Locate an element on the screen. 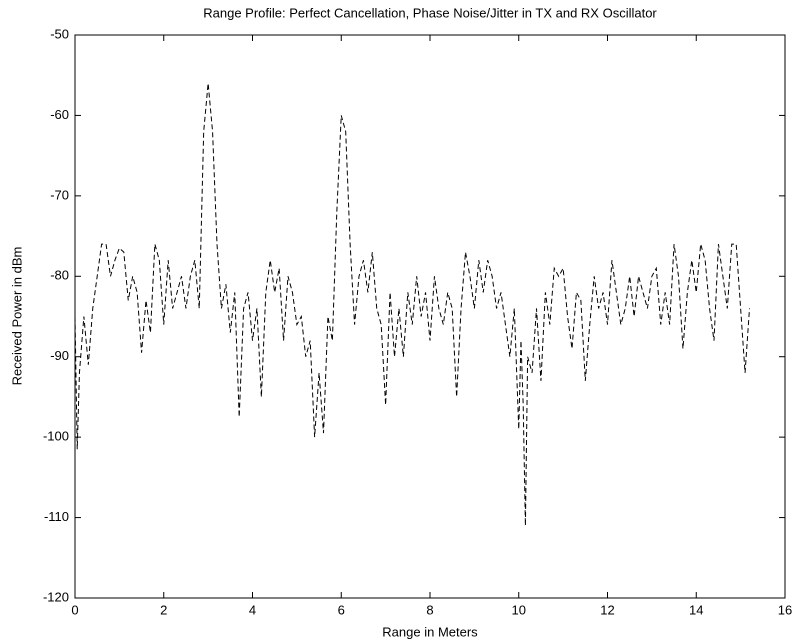 The height and width of the screenshot is (644, 803). x-tick-label: 12 is located at coordinates (607, 609).